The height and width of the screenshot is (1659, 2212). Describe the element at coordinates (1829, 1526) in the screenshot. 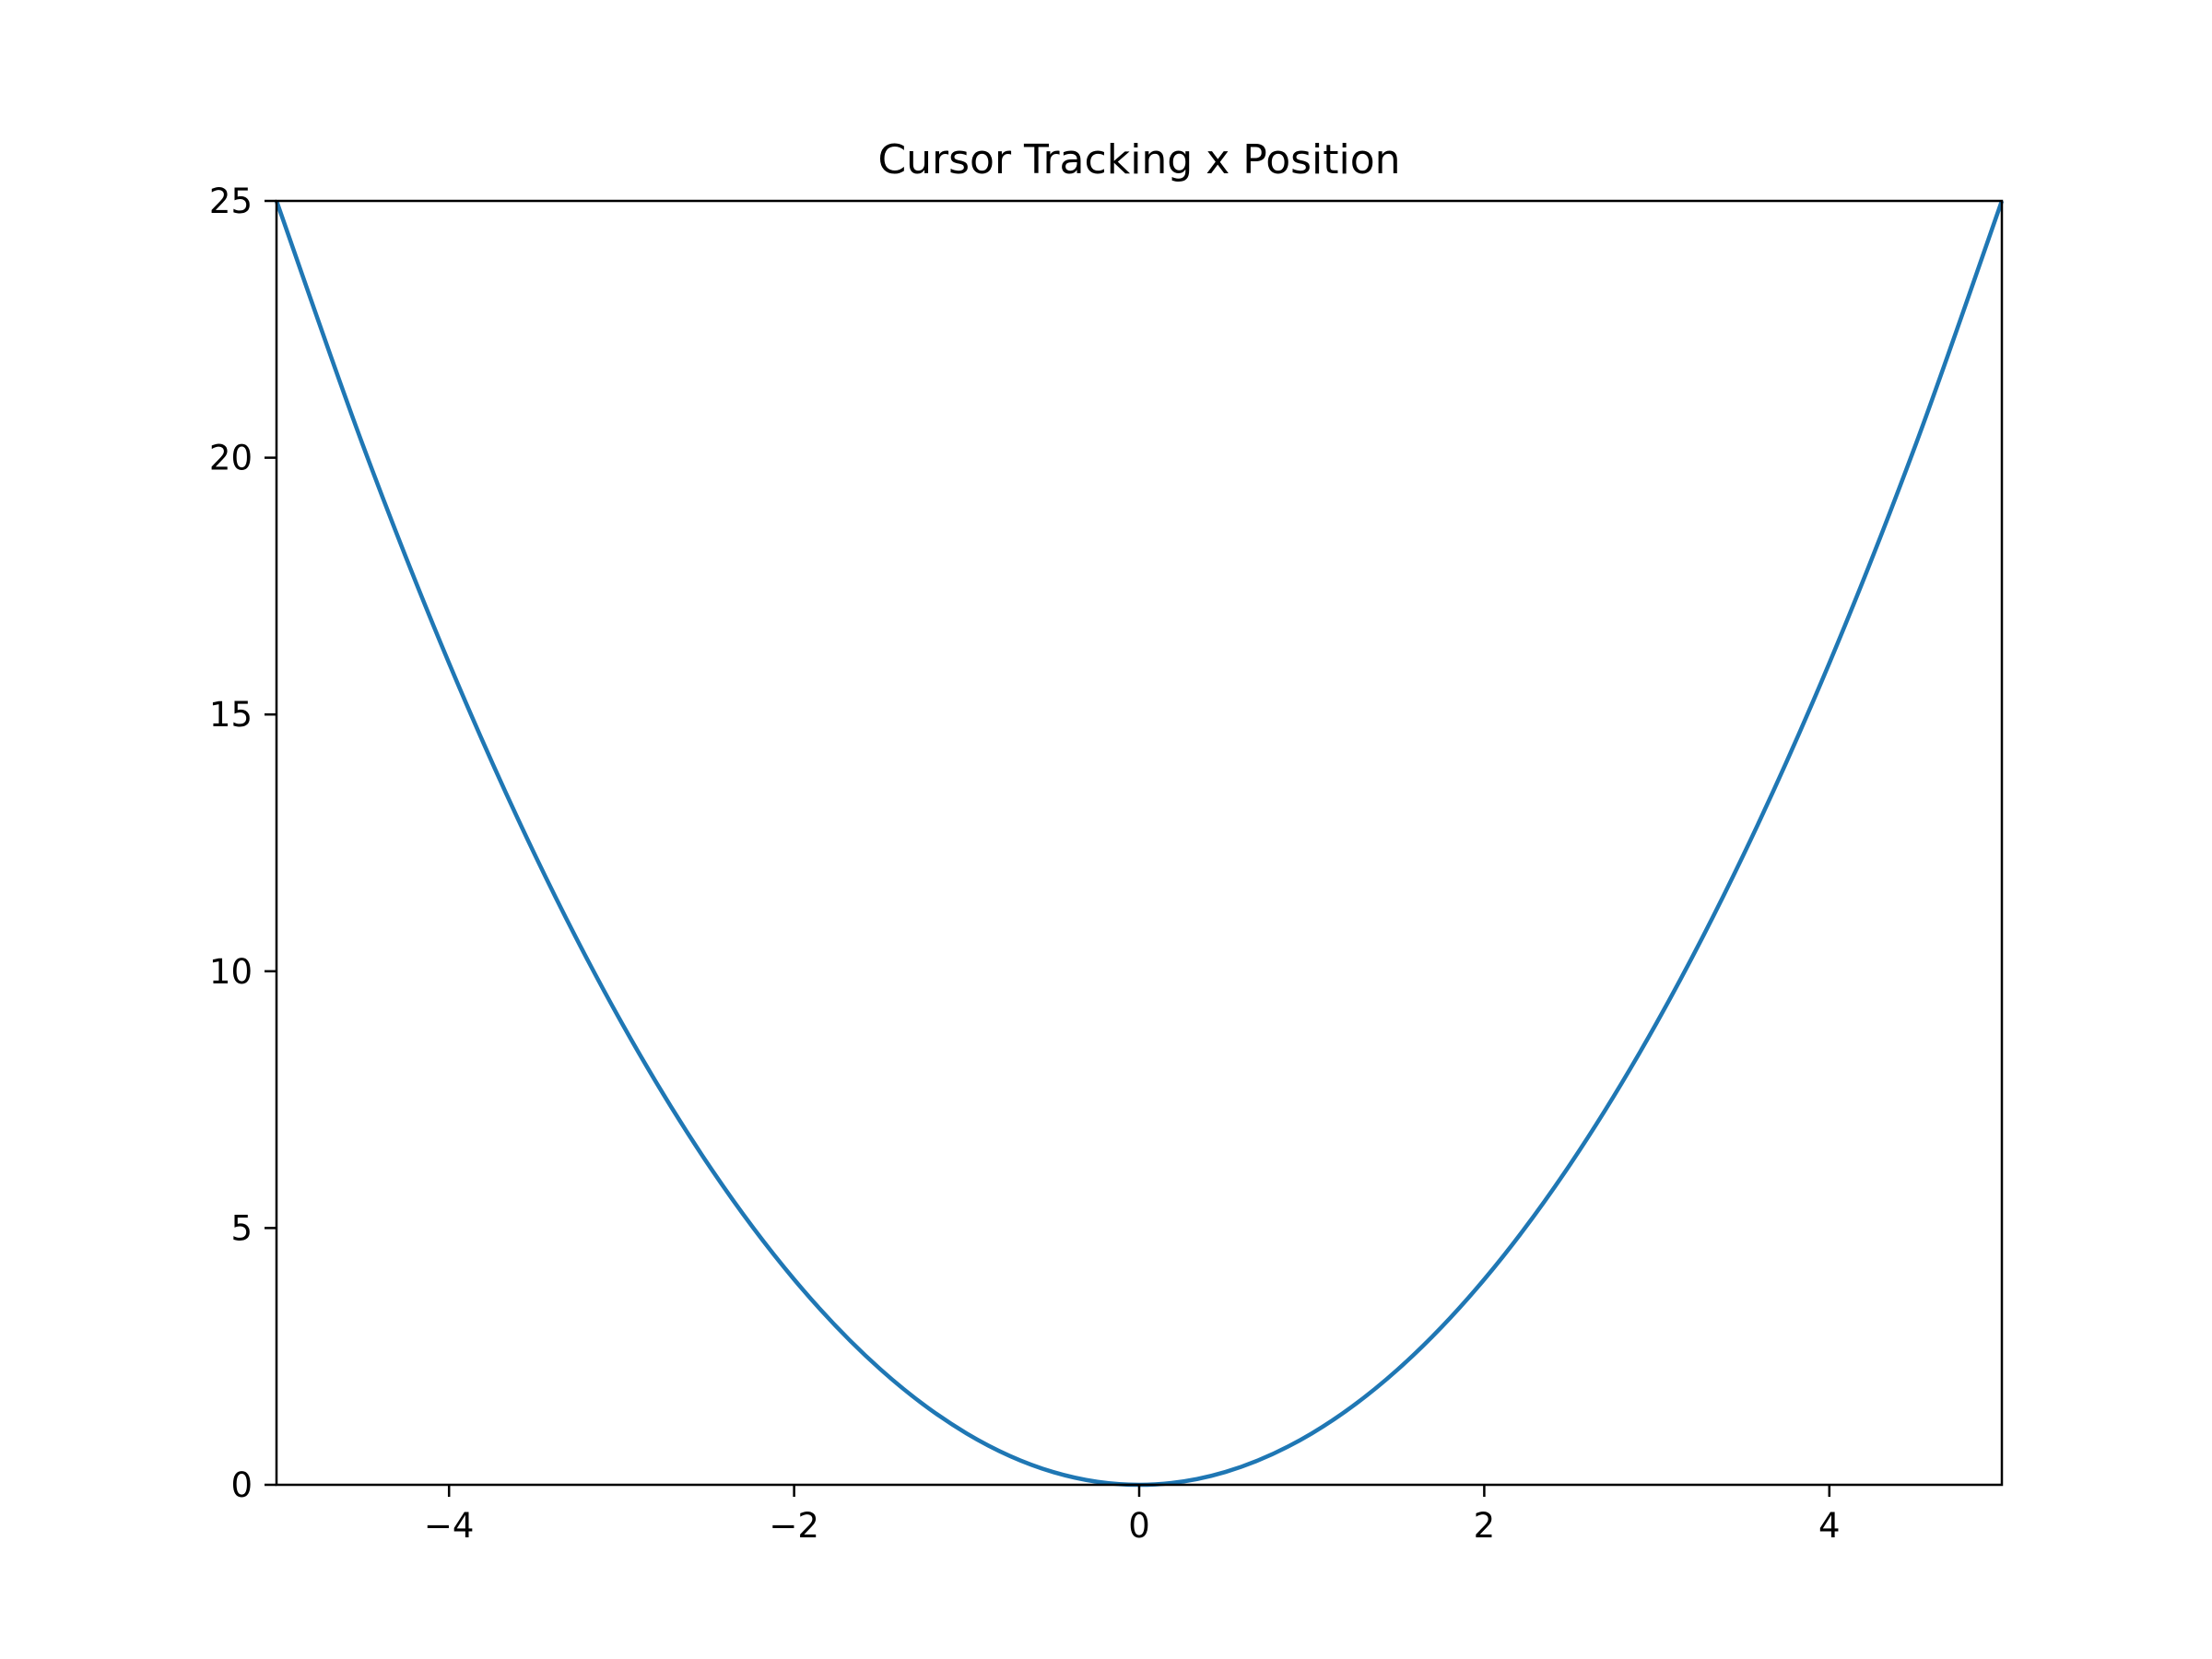

I see `x-tick-label: 4` at that location.